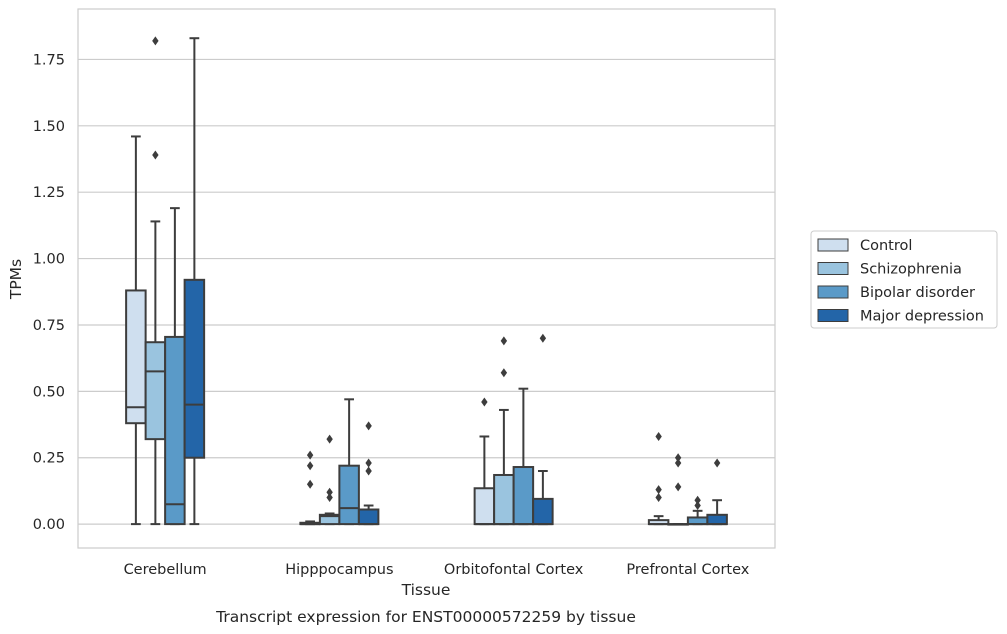  Describe the element at coordinates (922, 317) in the screenshot. I see `legend-label: Major depression` at that location.